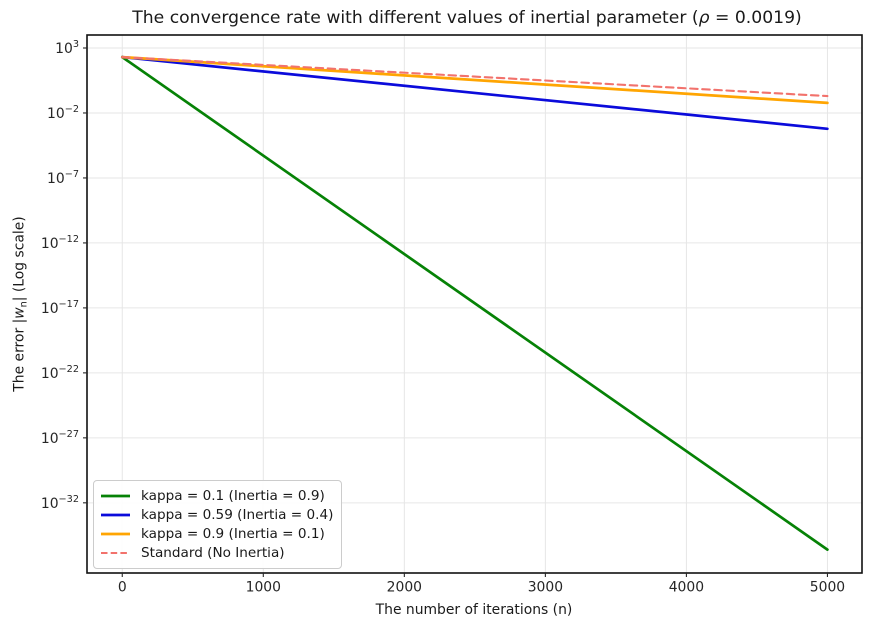 The width and height of the screenshot is (871, 631). Describe the element at coordinates (474, 610) in the screenshot. I see `x-axis-label: The number of iterations (n)` at that location.